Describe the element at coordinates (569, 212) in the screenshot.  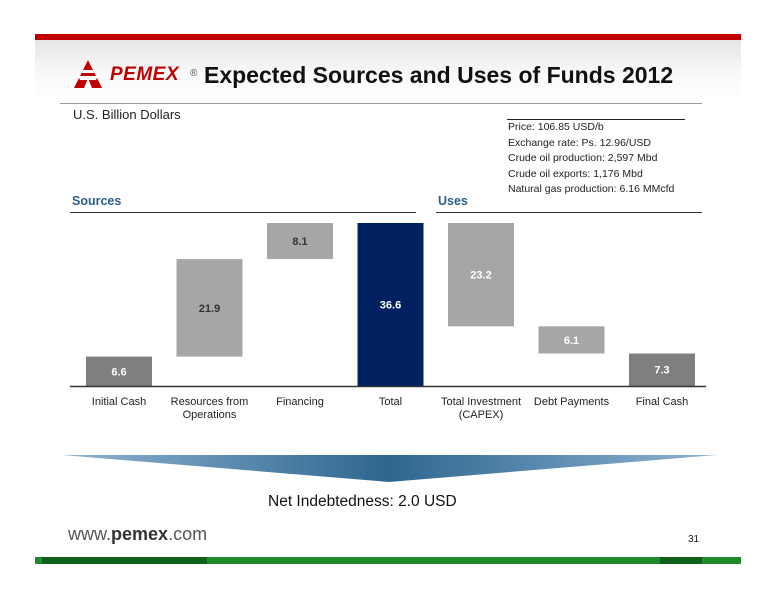
I see `uses-rule` at that location.